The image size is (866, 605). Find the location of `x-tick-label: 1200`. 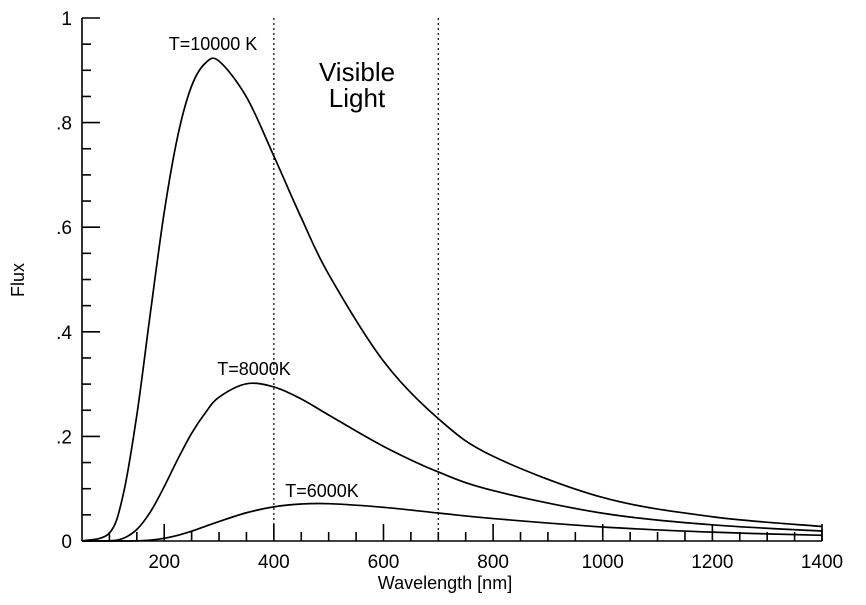

x-tick-label: 1200 is located at coordinates (712, 562).